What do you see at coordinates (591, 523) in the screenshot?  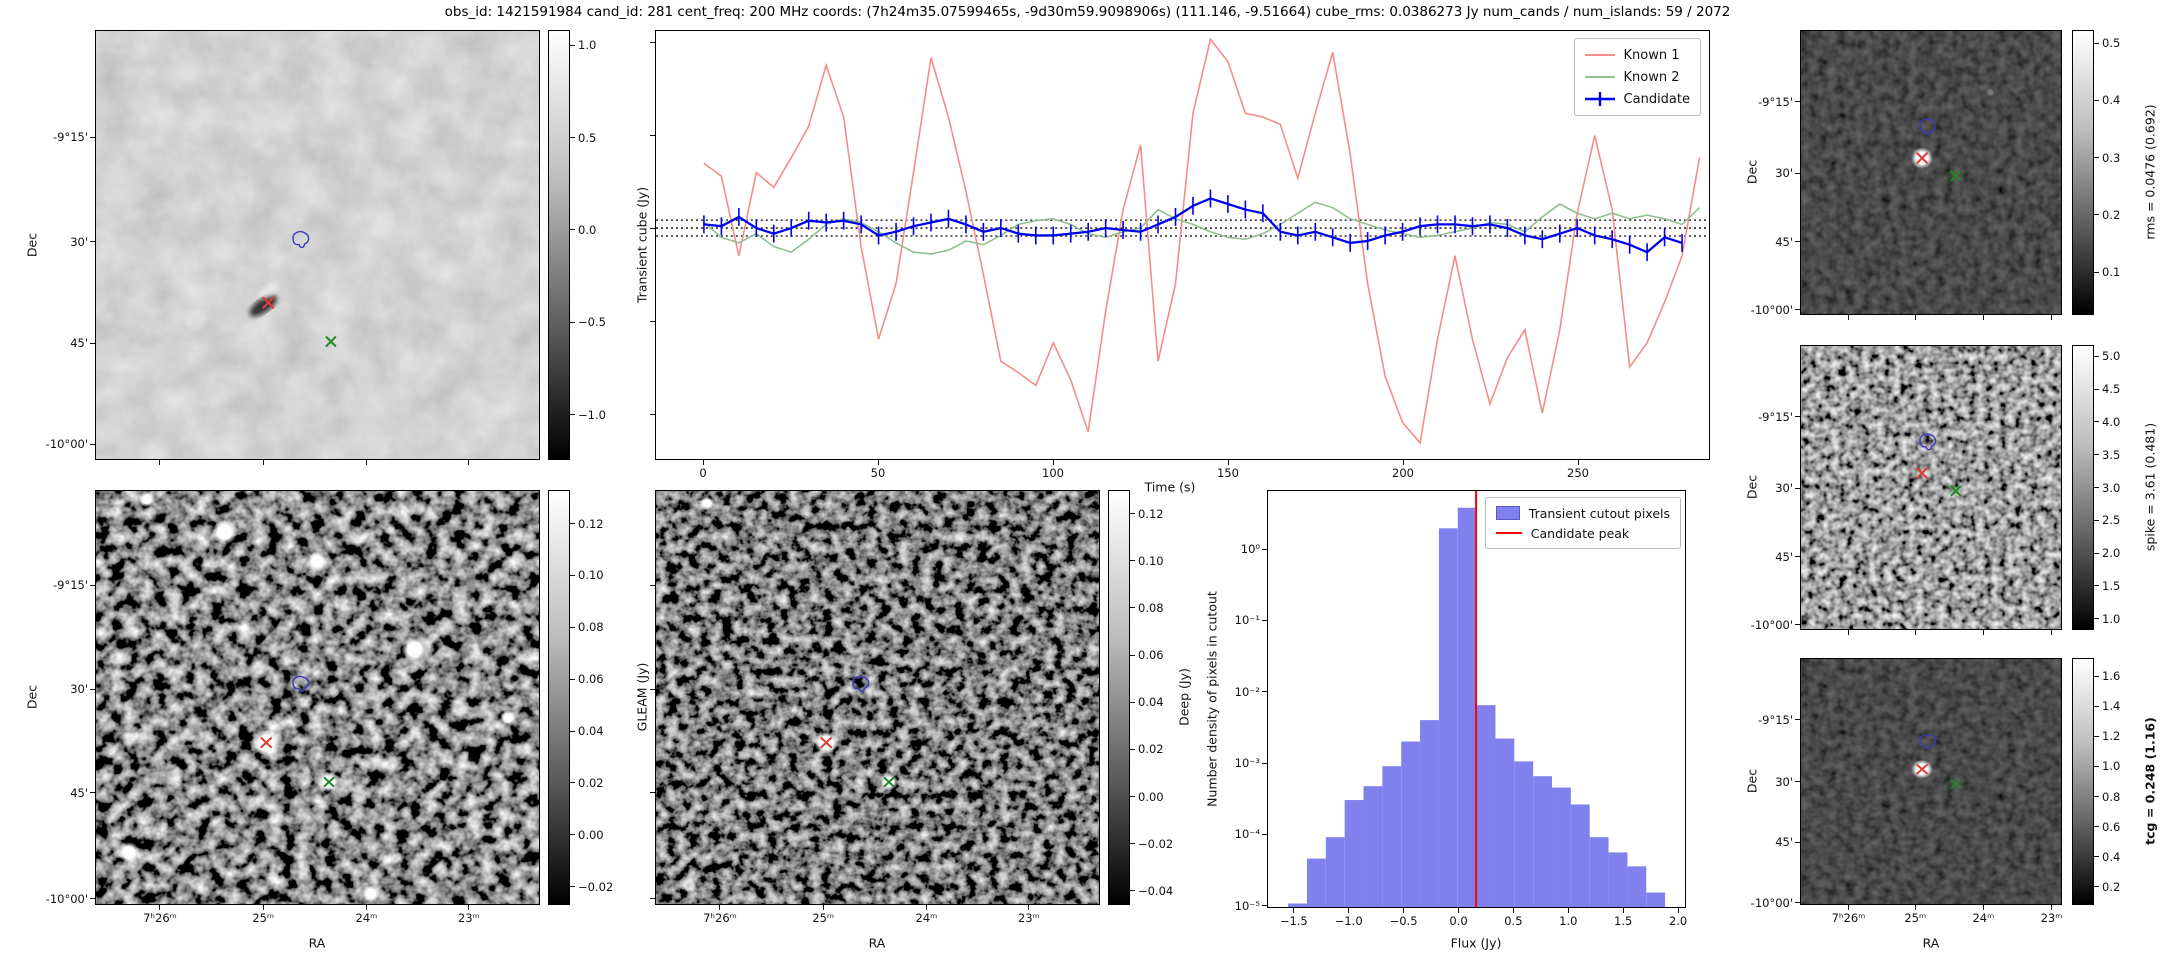 I see `colorbar-tick-label: 0.12` at bounding box center [591, 523].